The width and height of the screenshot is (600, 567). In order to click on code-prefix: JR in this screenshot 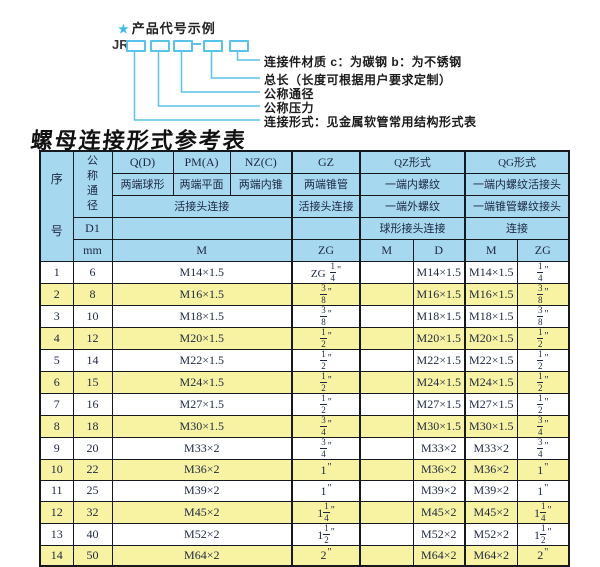, I will do `click(120, 44)`.